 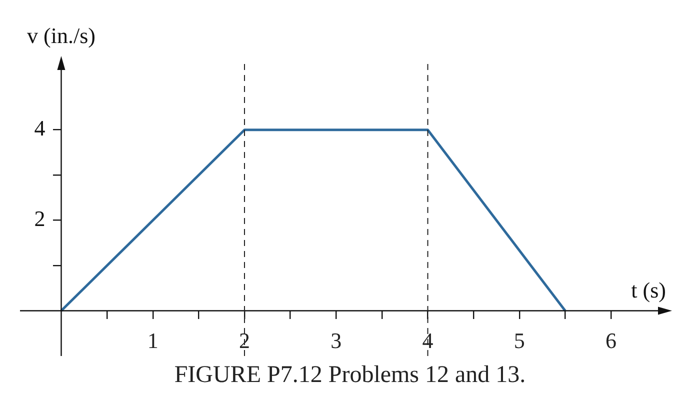 What do you see at coordinates (336, 340) in the screenshot?
I see `x-tick-label: 3` at bounding box center [336, 340].